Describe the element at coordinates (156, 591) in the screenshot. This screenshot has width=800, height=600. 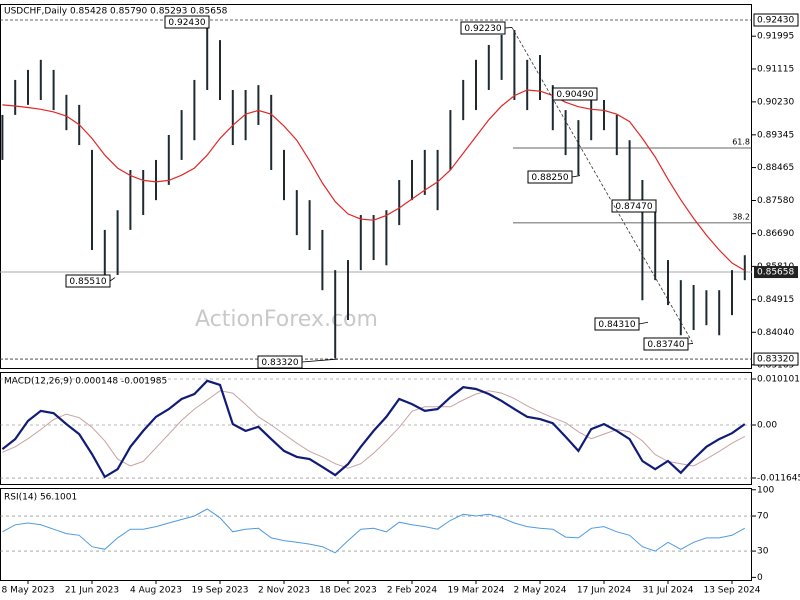
I see `x-tick-label: 4 Aug 2023` at that location.